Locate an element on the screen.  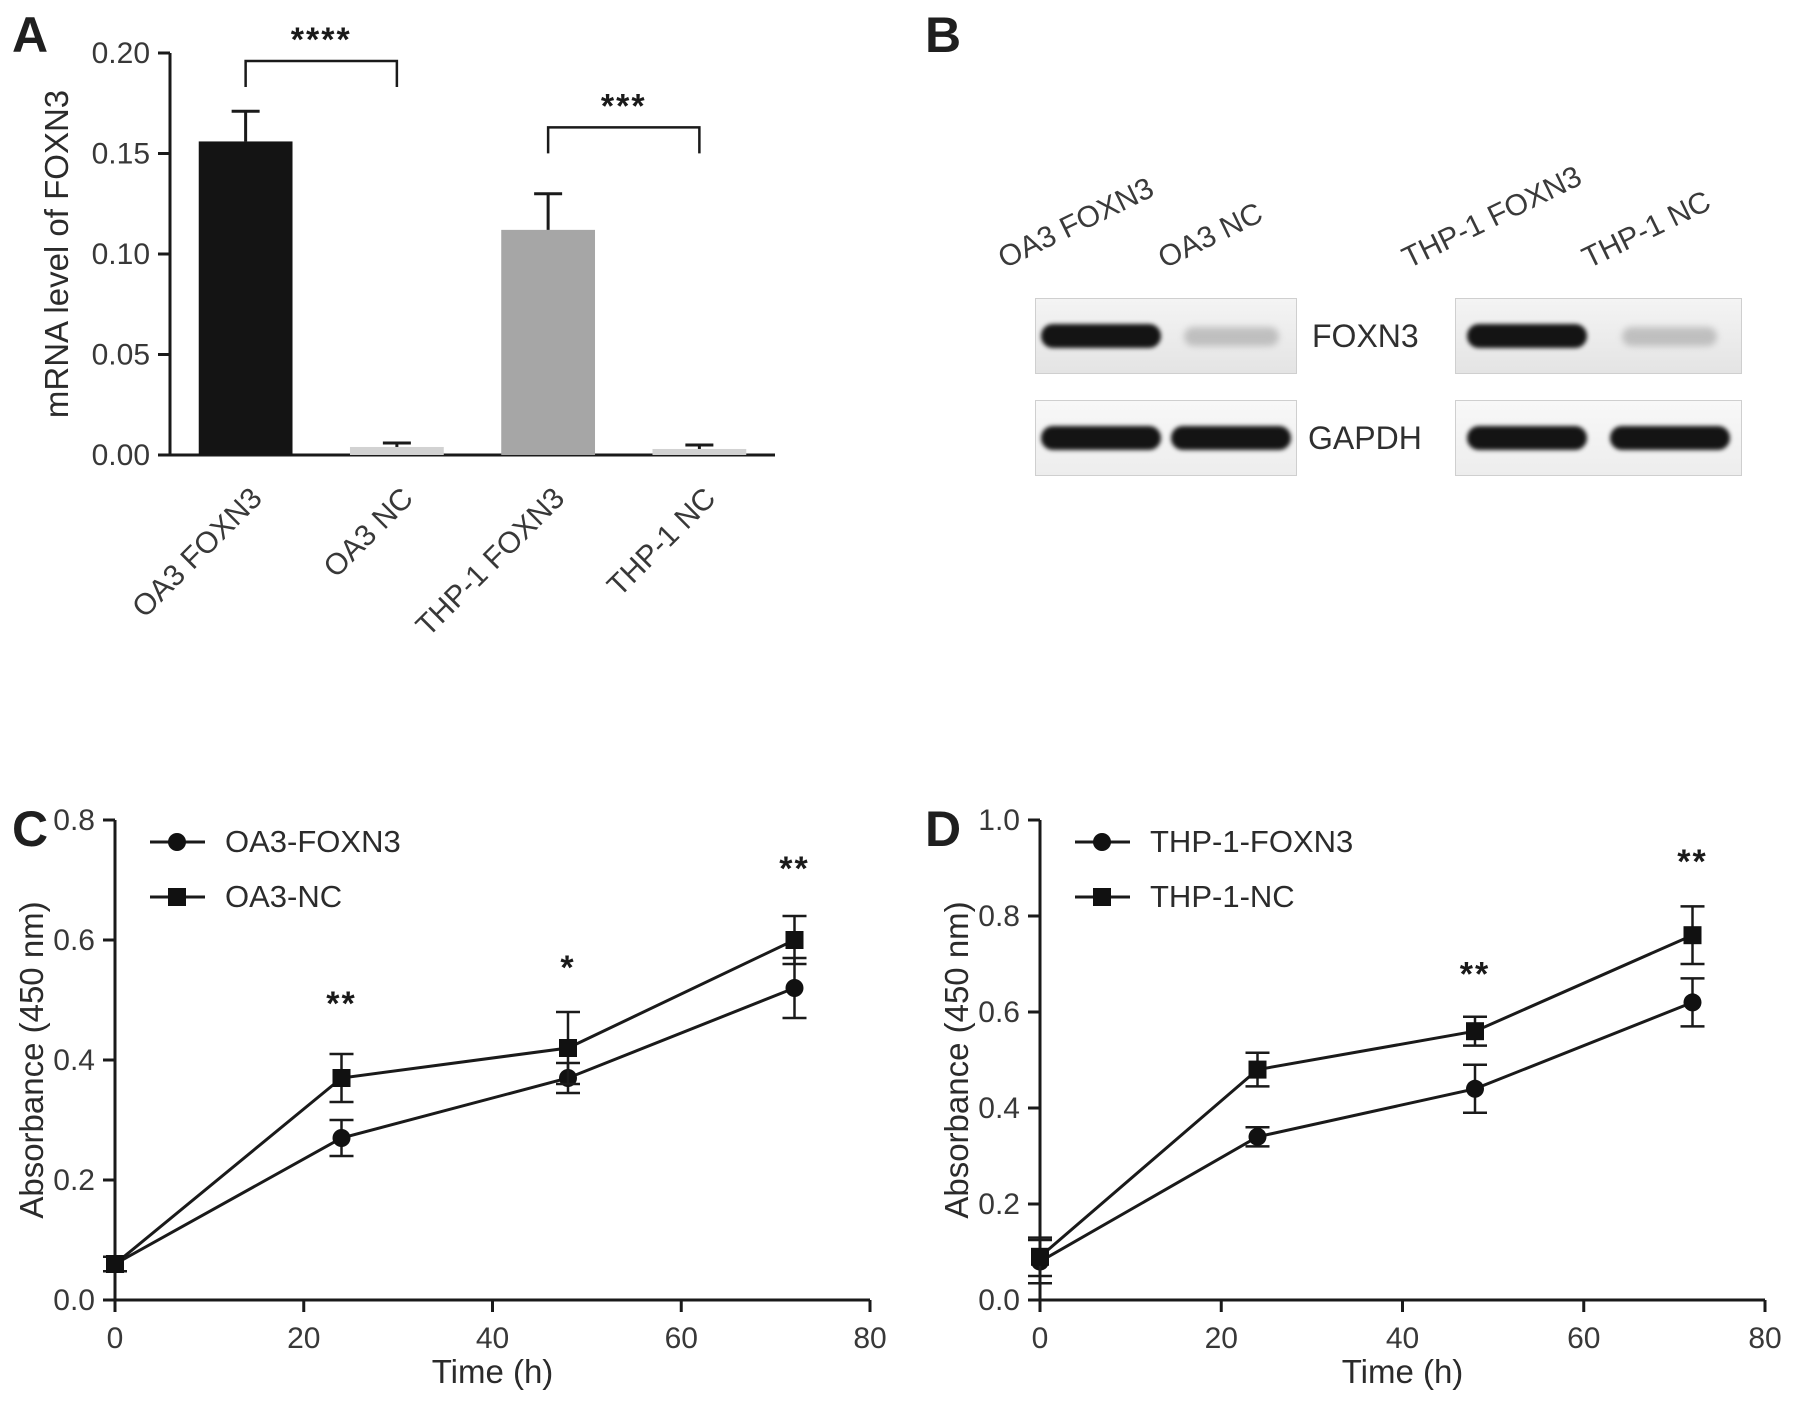
blot-lane-label-thp1-foxn3: THP-1 FOXN3 is located at coordinates (1492, 217).